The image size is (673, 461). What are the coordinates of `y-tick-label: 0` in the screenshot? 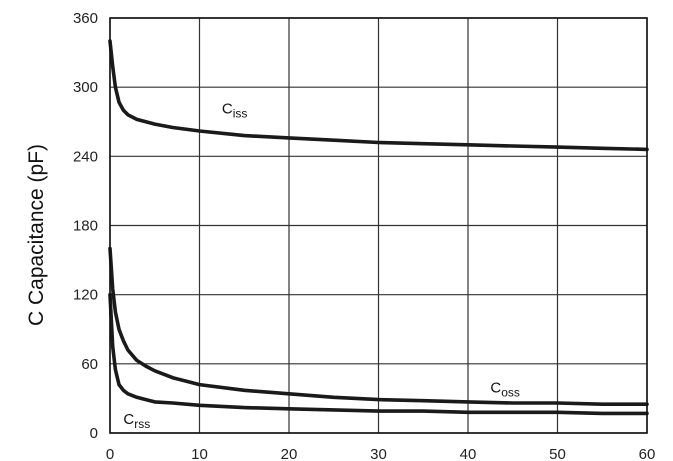 It's located at (94, 433).